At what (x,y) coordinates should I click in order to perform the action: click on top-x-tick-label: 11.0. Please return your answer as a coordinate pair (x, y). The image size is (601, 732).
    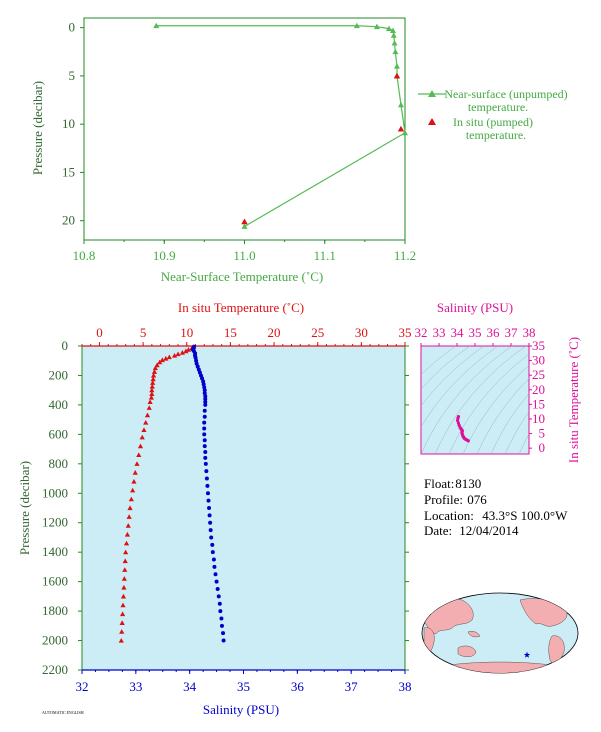
    Looking at the image, I should click on (244, 255).